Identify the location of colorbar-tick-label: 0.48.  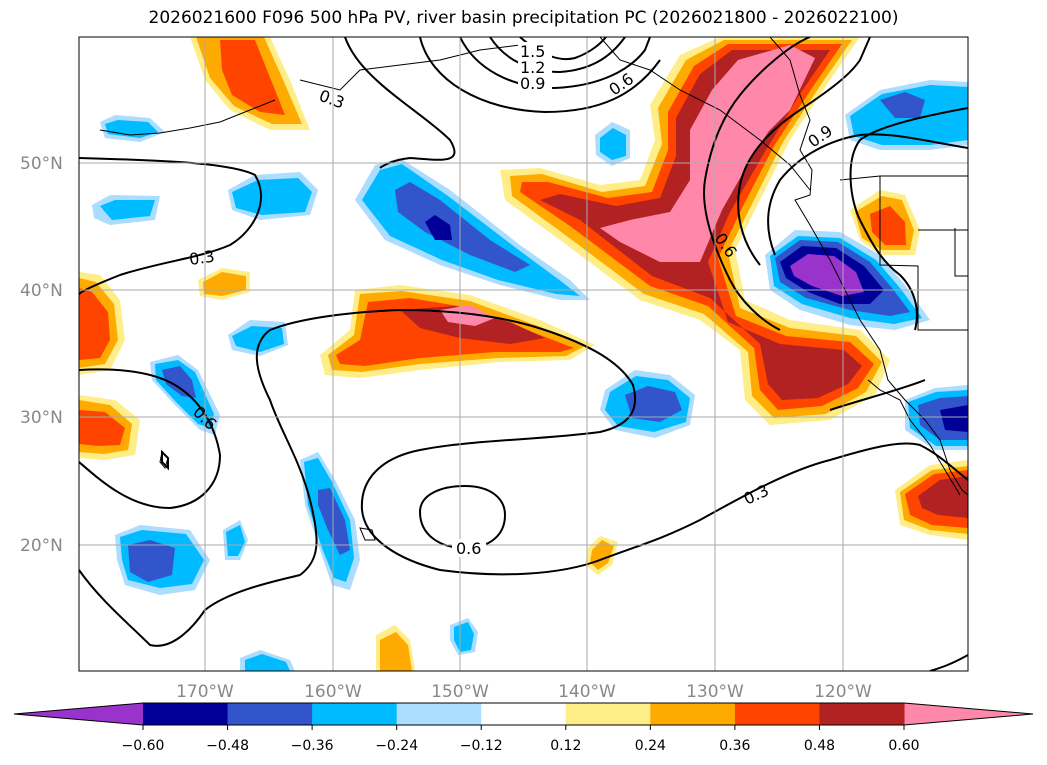
(819, 746).